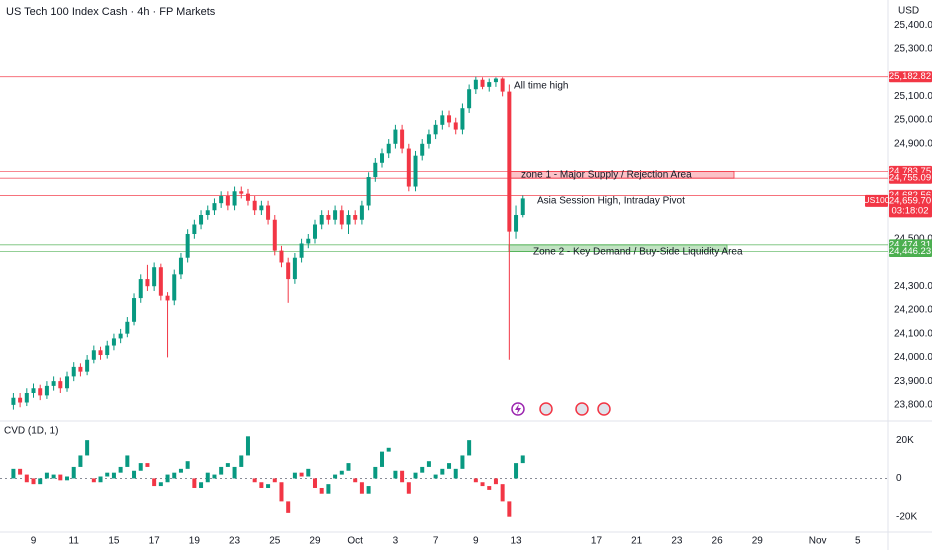 The height and width of the screenshot is (550, 932). What do you see at coordinates (858, 541) in the screenshot?
I see `x-tick-label: 5` at bounding box center [858, 541].